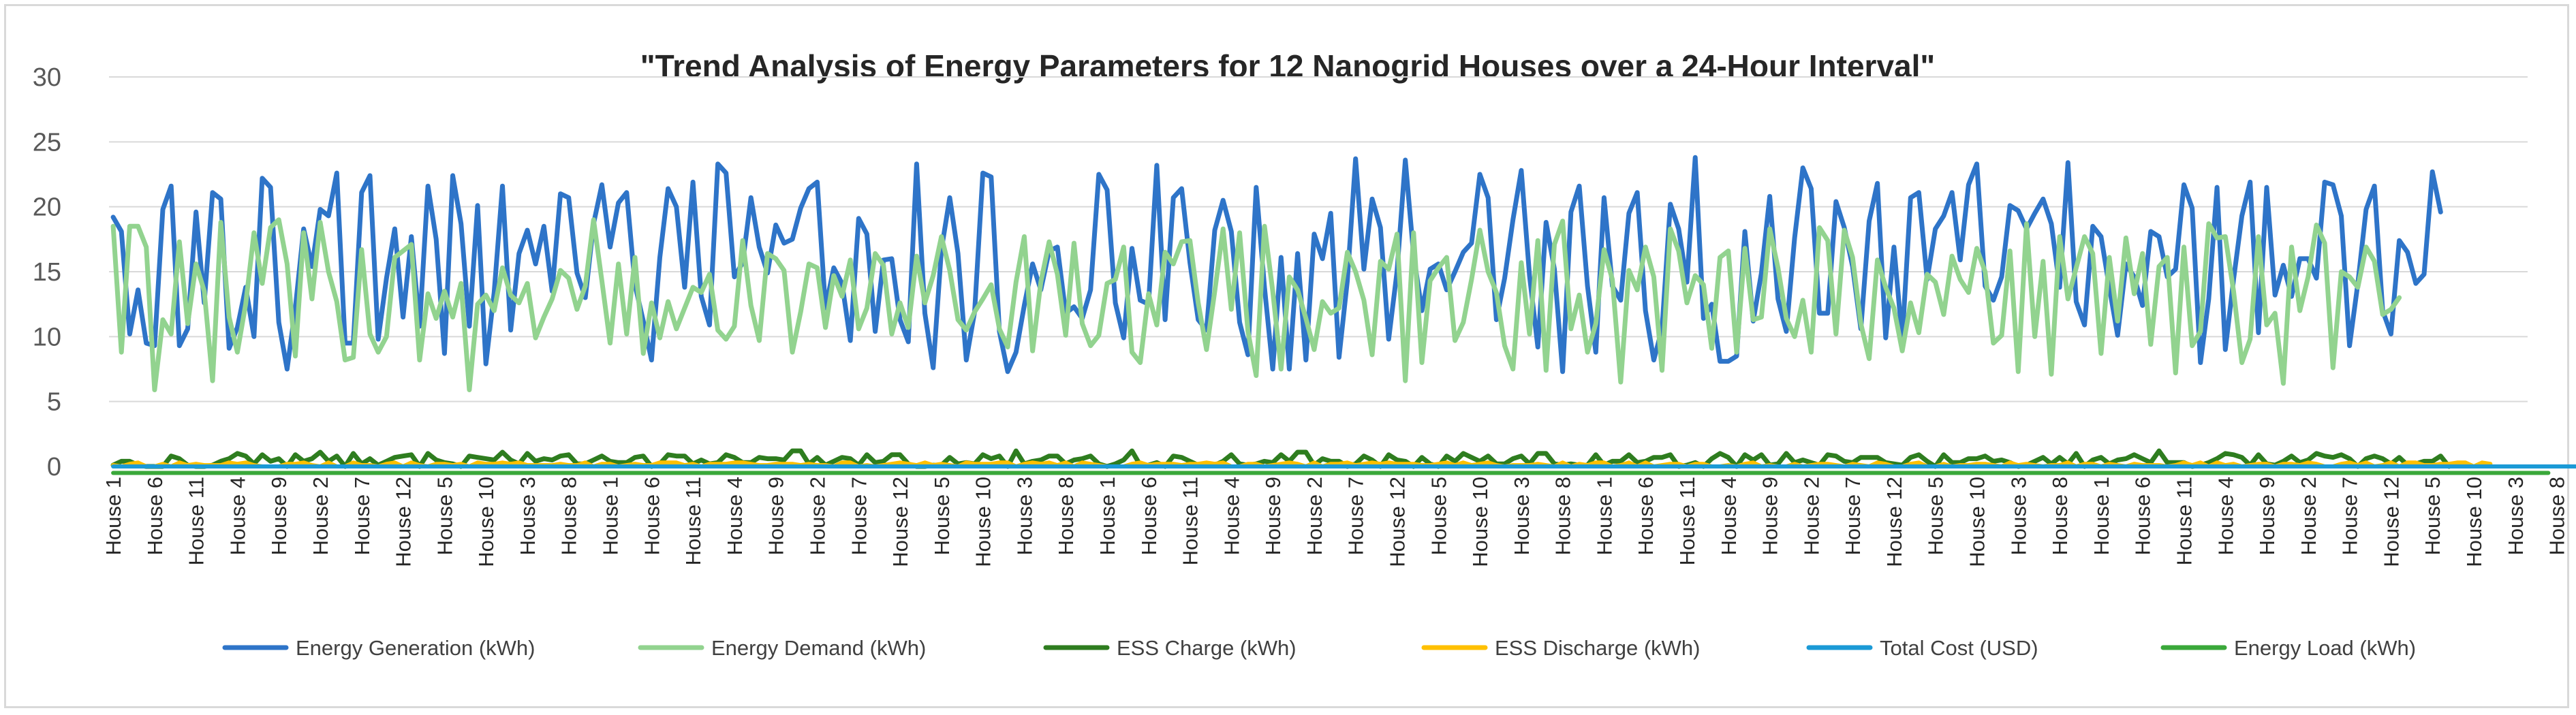 Image resolution: width=2576 pixels, height=715 pixels. I want to click on legend-label-1: Energy Demand (kWh), so click(818, 648).